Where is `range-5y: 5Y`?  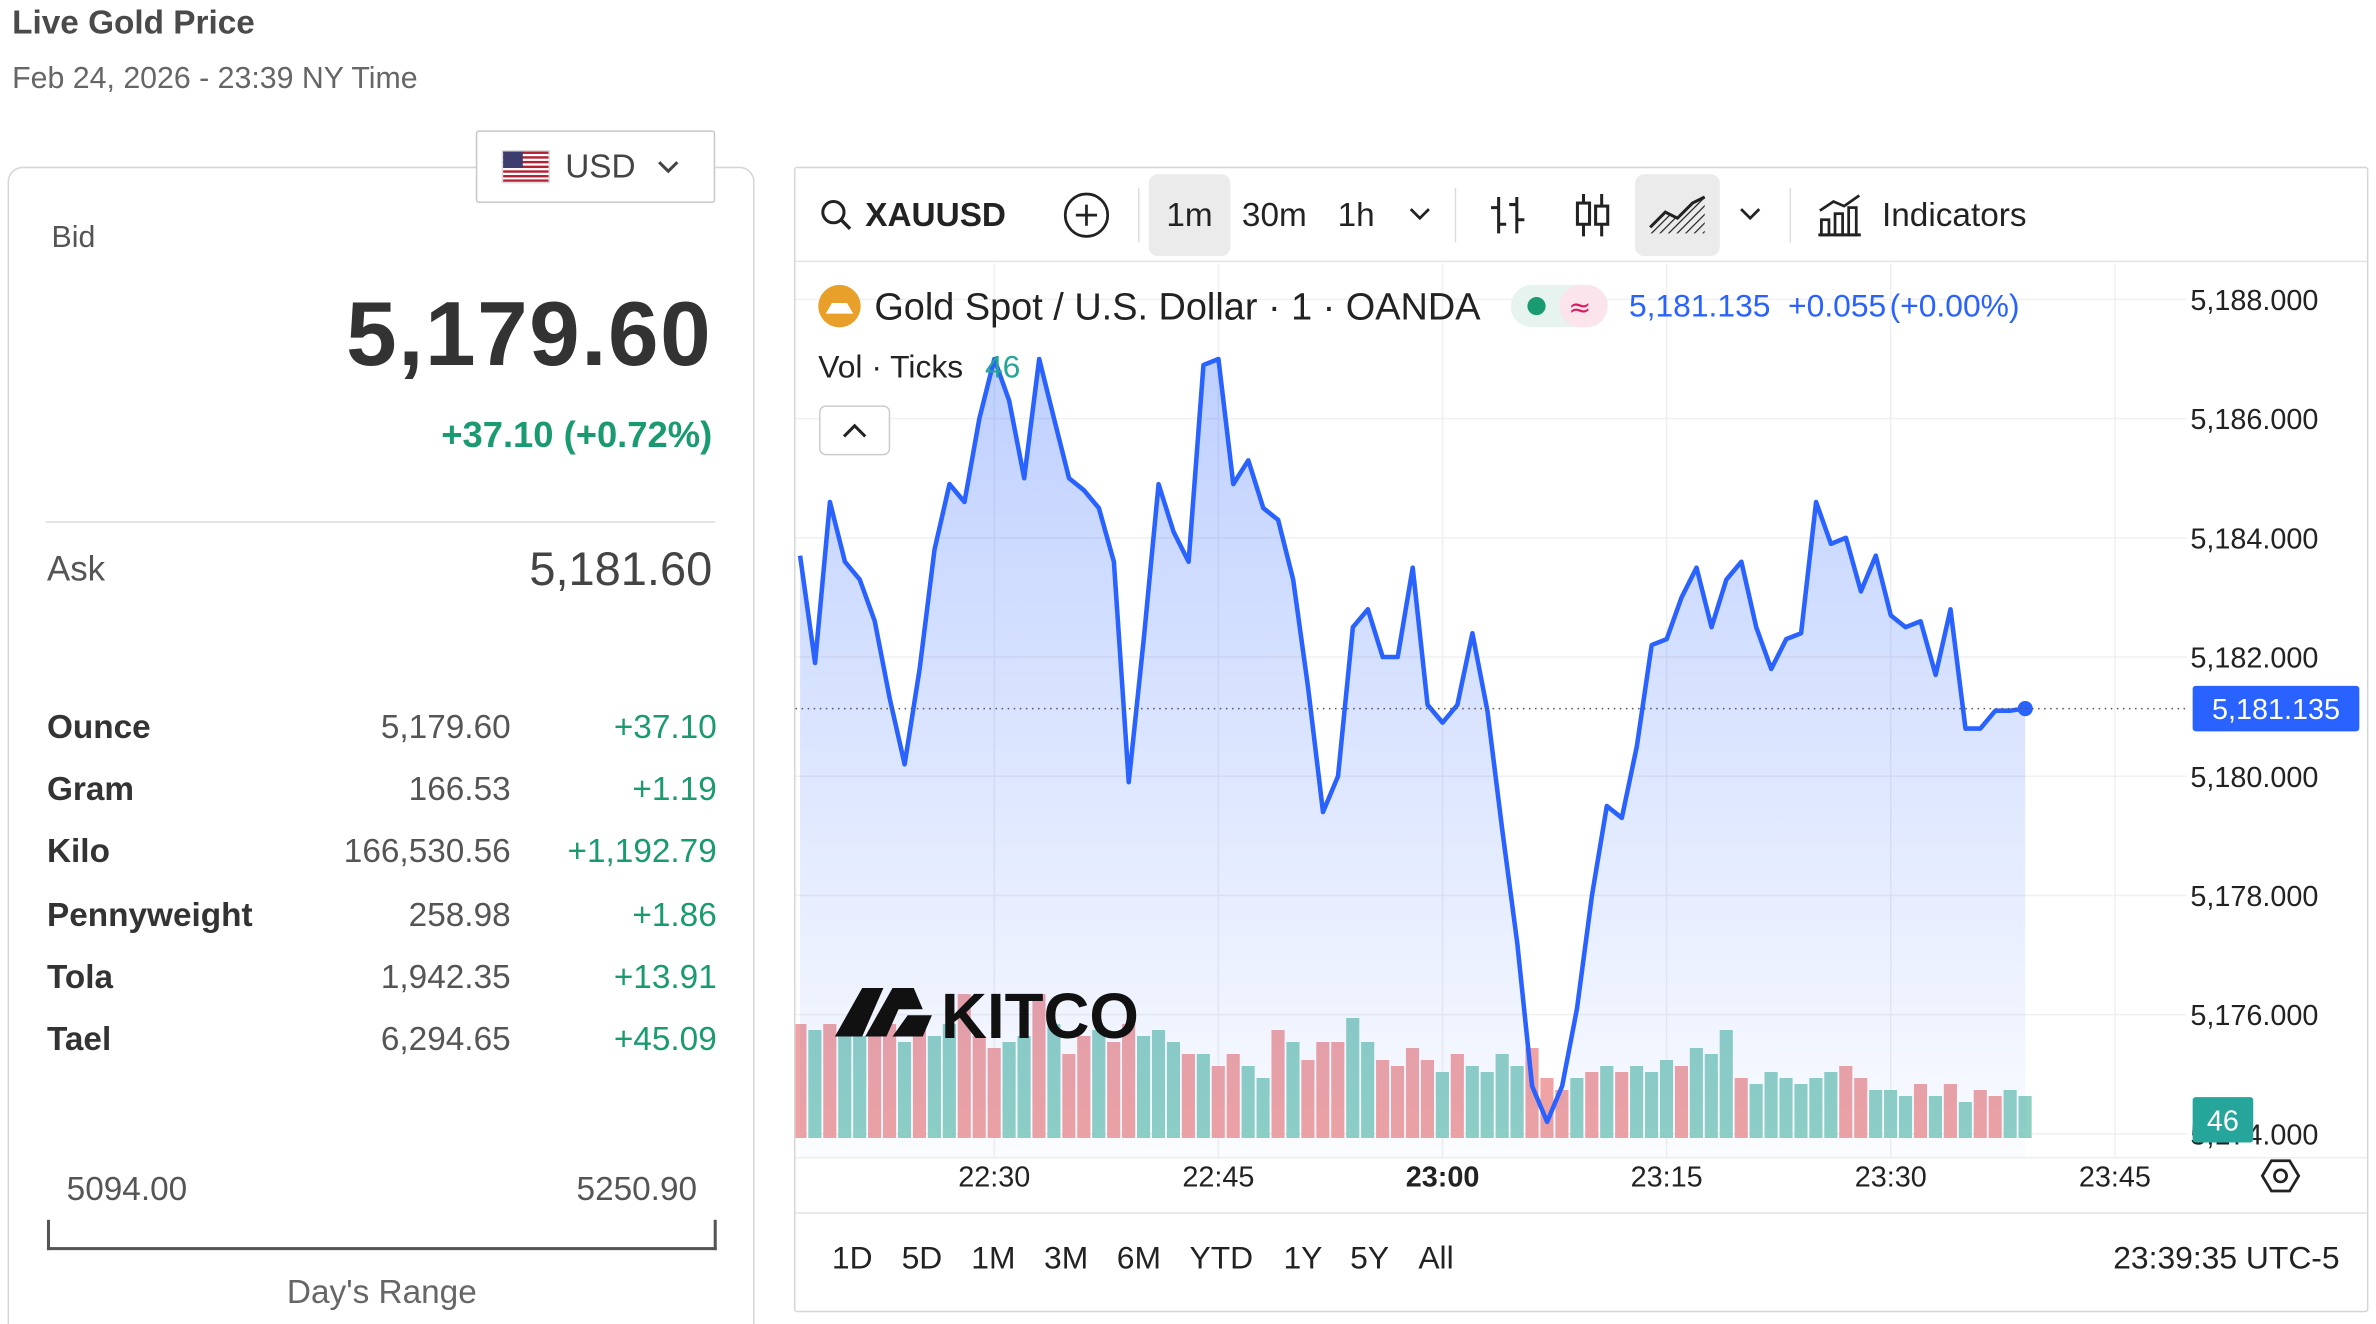
range-5y: 5Y is located at coordinates (1370, 1258).